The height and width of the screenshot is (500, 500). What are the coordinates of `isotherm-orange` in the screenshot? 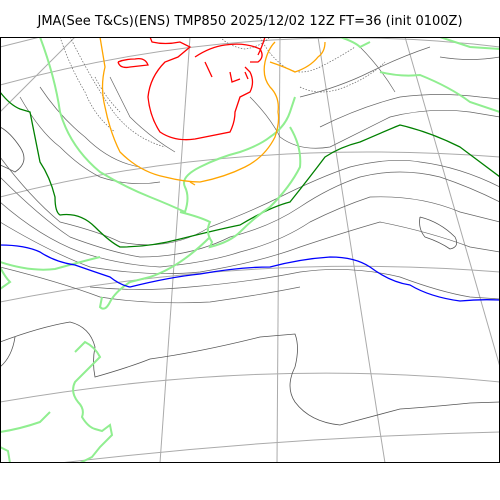 It's located at (212, 111).